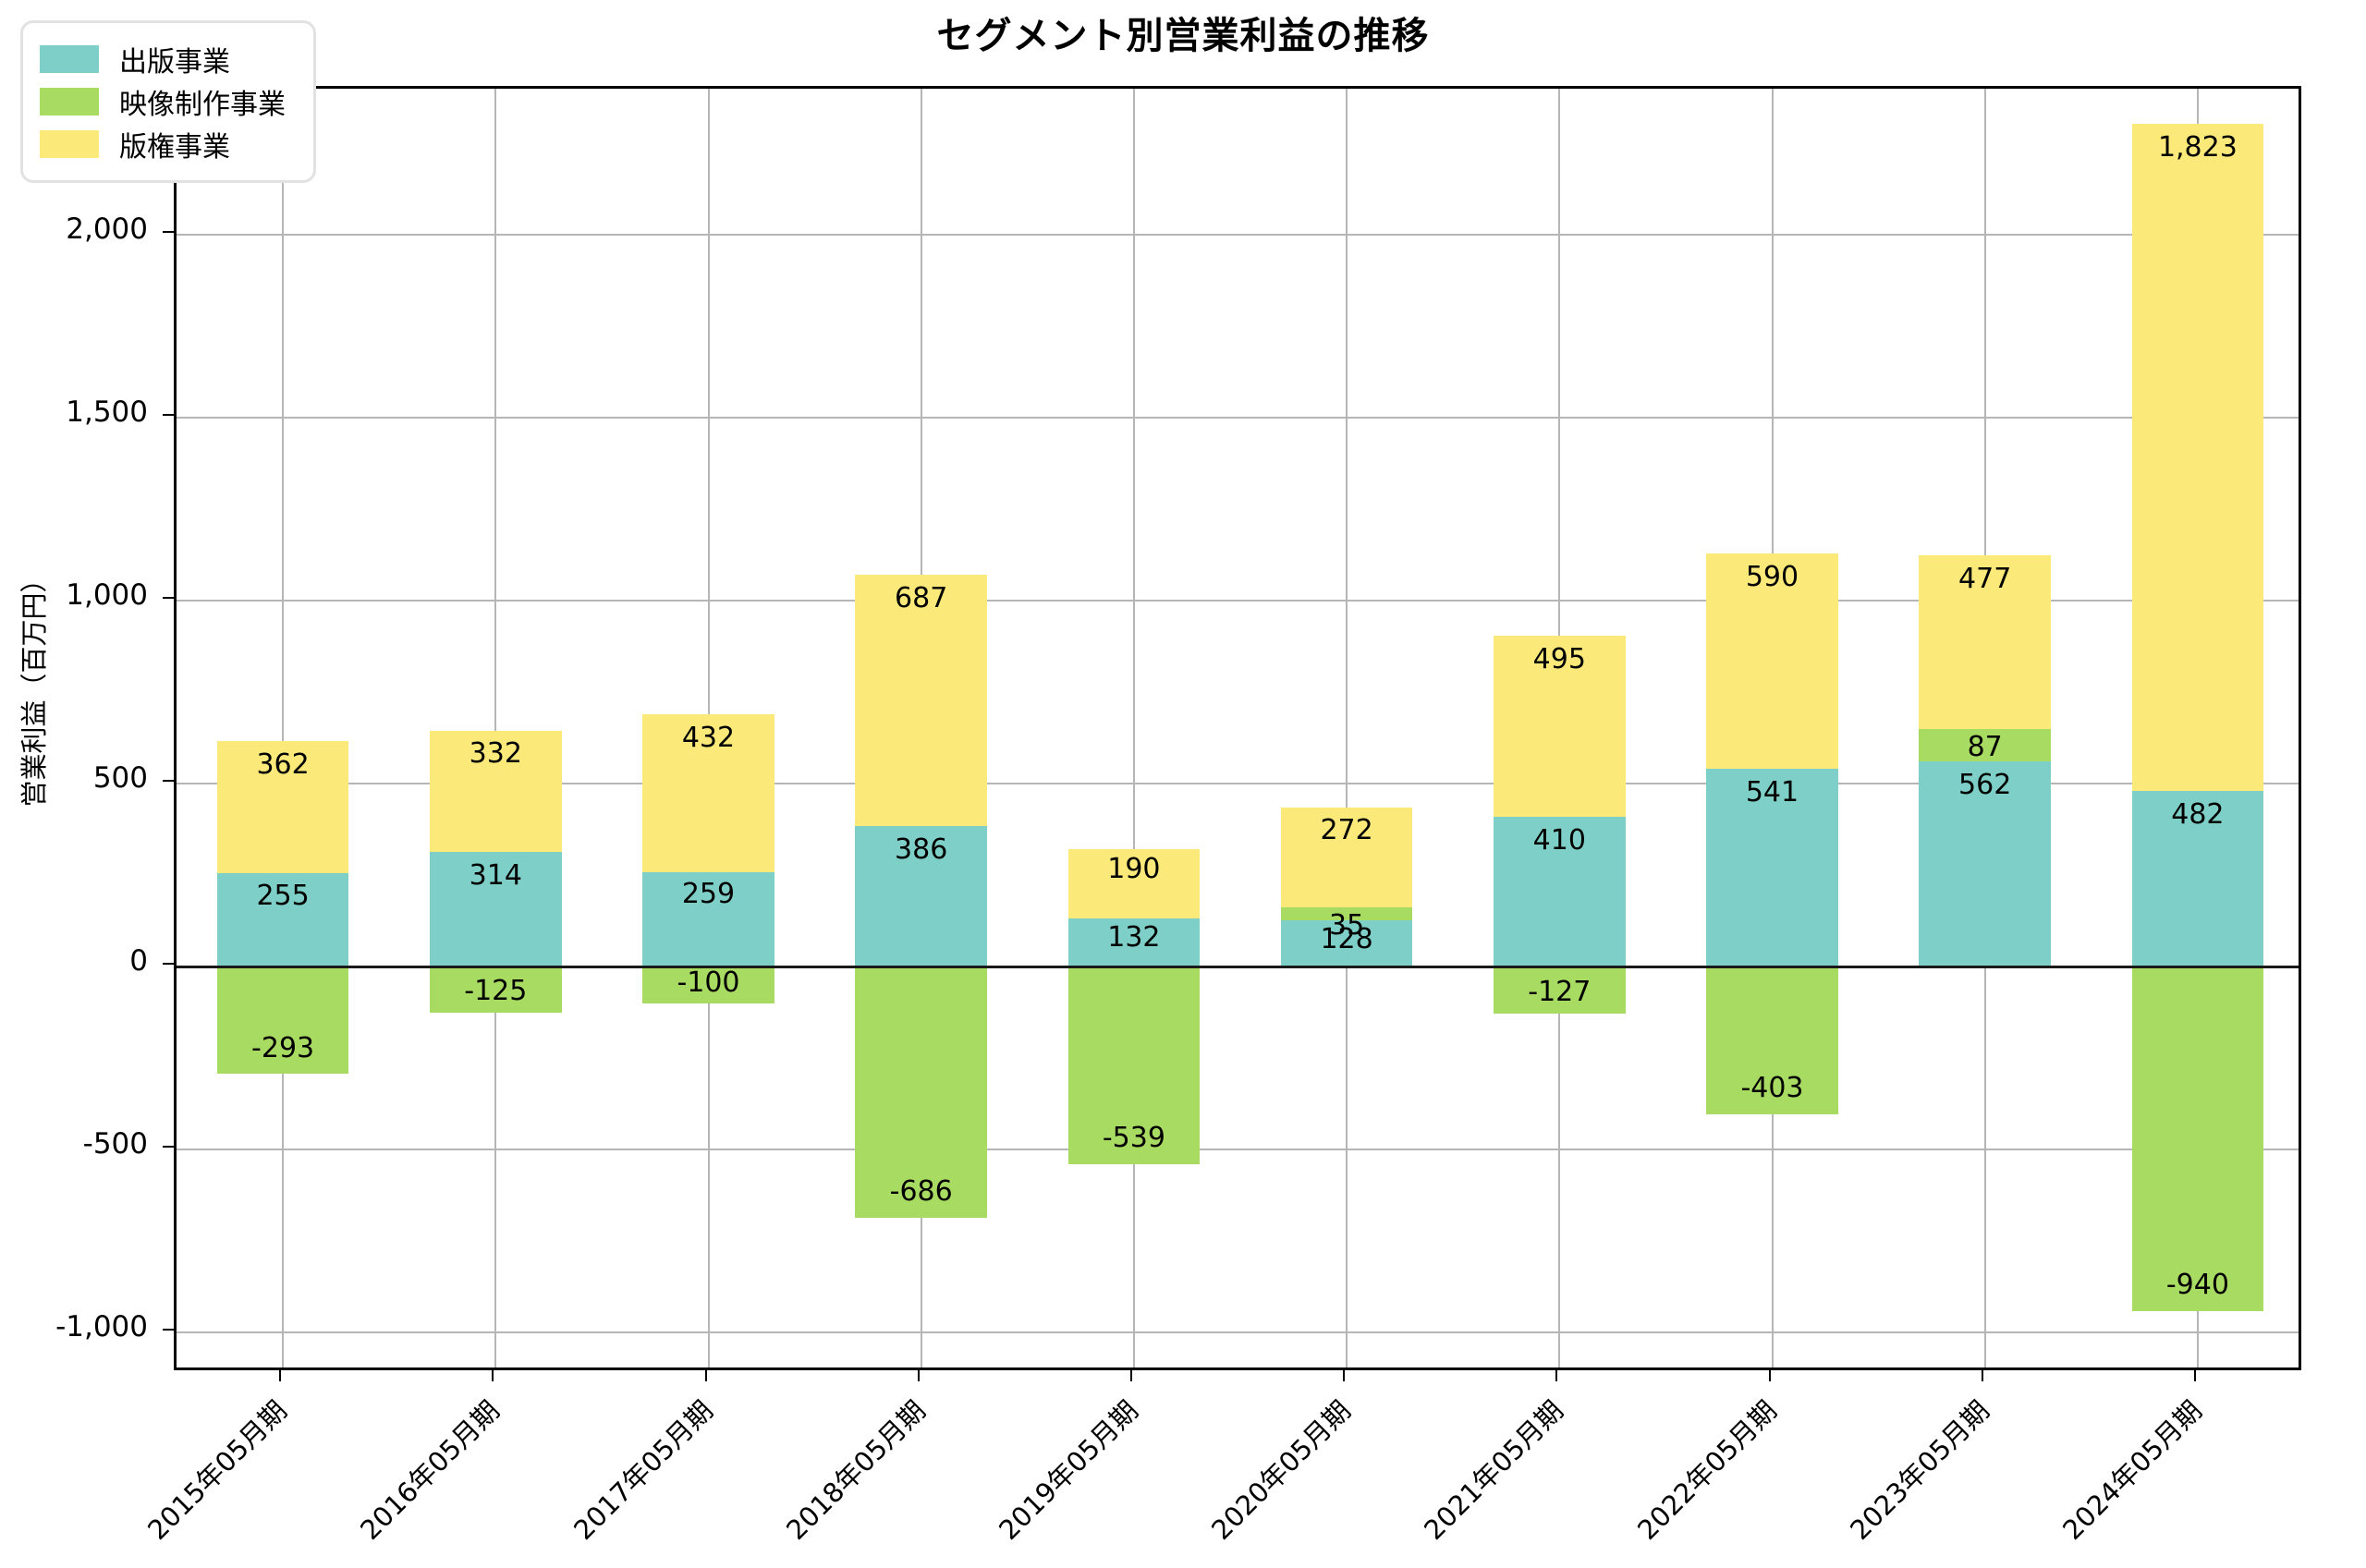  What do you see at coordinates (115, 1144) in the screenshot?
I see `y-axis-tick-label: -500` at bounding box center [115, 1144].